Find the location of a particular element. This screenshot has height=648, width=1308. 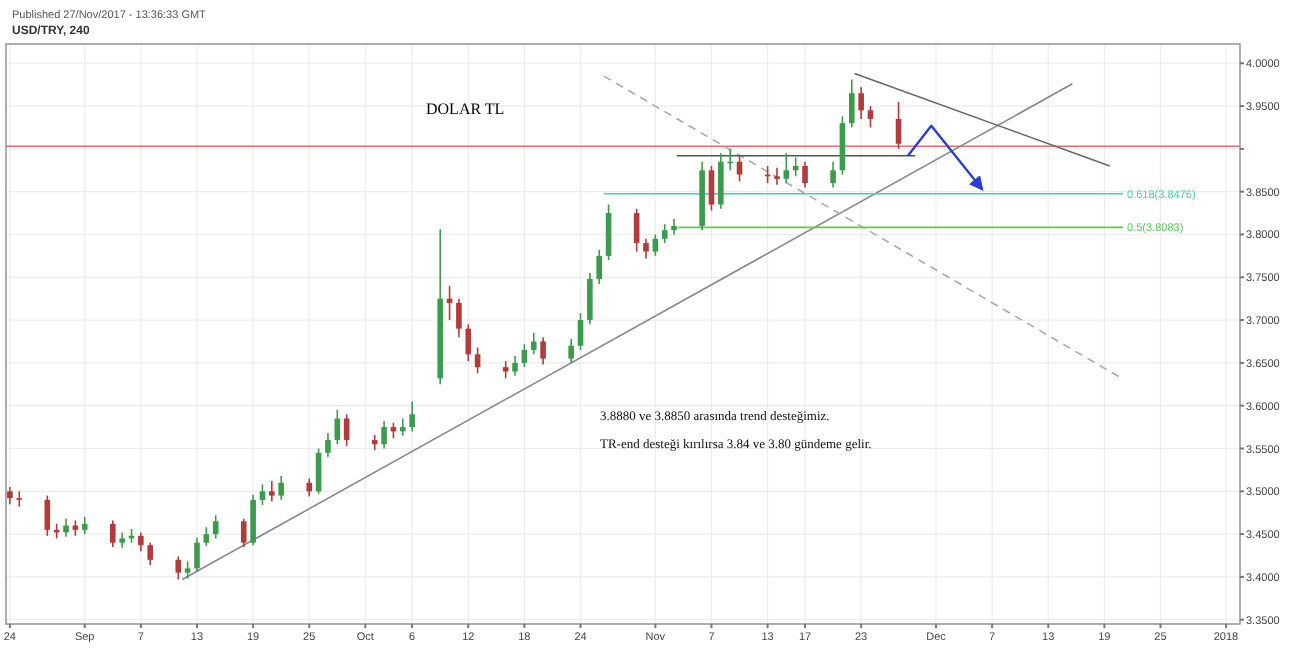

text: DOLAR TL is located at coordinates (465, 109).